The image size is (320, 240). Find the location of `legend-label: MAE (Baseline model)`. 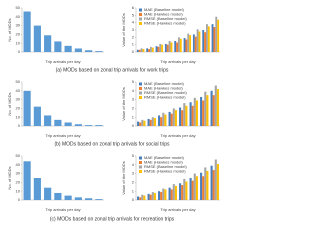

legend-label: MAE (Baseline model) is located at coordinates (164, 9).